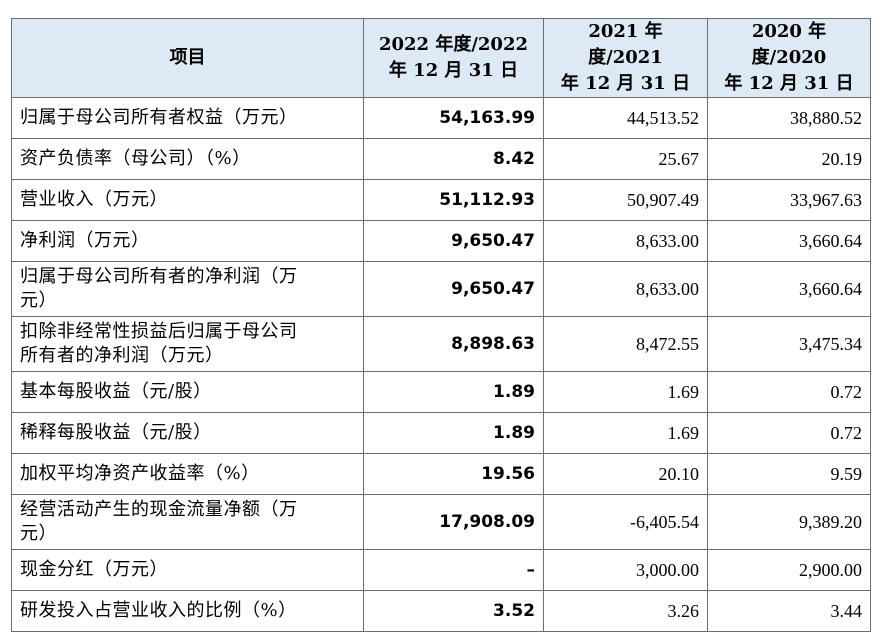 This screenshot has width=883, height=632. What do you see at coordinates (625, 611) in the screenshot?
I see `cell-2021: 3.26` at bounding box center [625, 611].